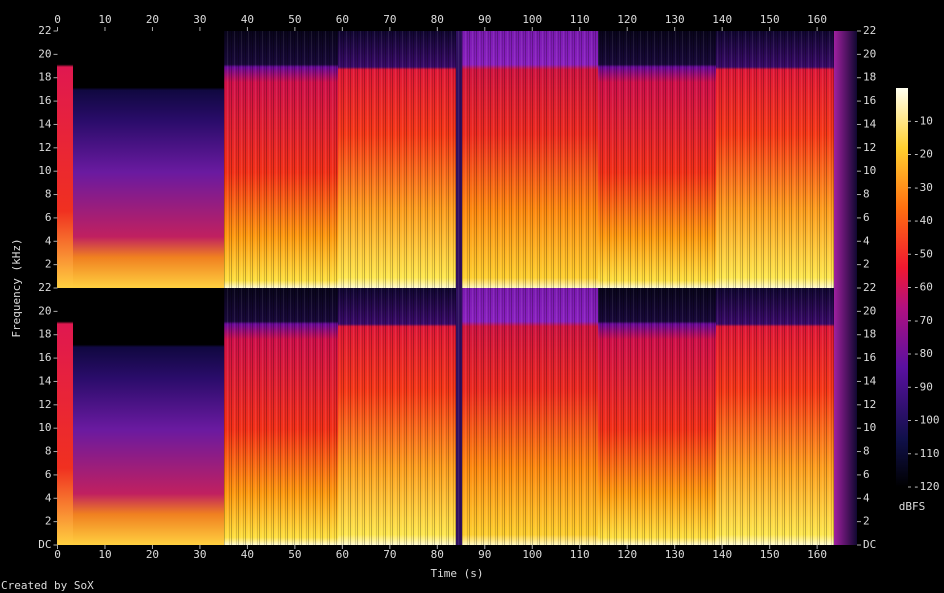 This screenshot has height=593, width=944. Describe the element at coordinates (923, 353) in the screenshot. I see `colorbar-tick-label: -80` at that location.